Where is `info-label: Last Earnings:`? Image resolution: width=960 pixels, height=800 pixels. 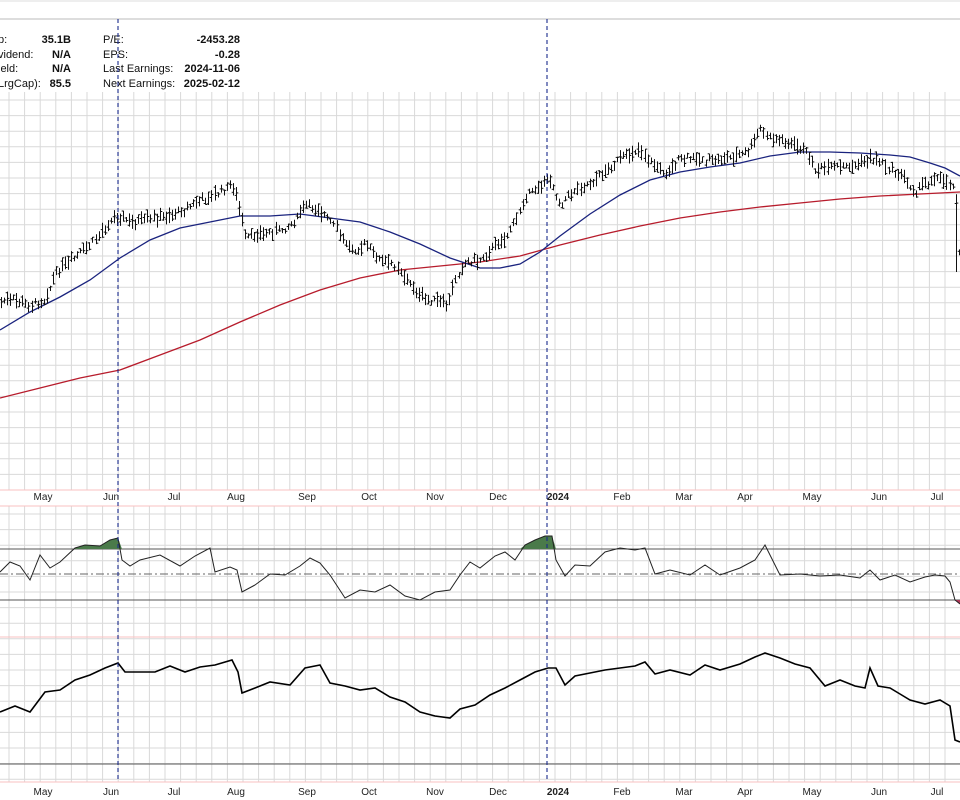 info-label: Last Earnings: is located at coordinates (138, 69).